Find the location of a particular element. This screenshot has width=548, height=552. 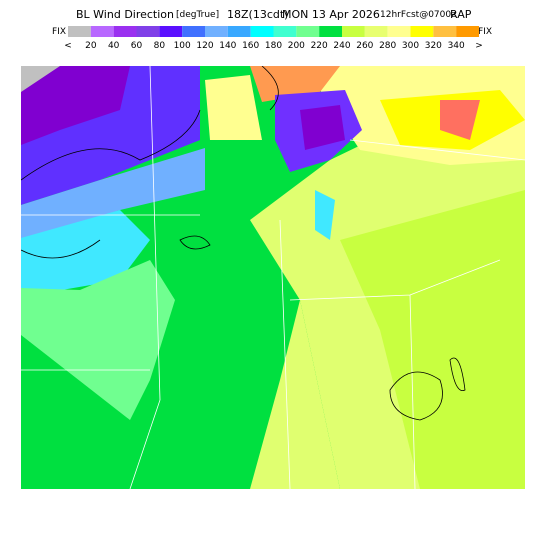

colorbar-label: 280 is located at coordinates (387, 46).